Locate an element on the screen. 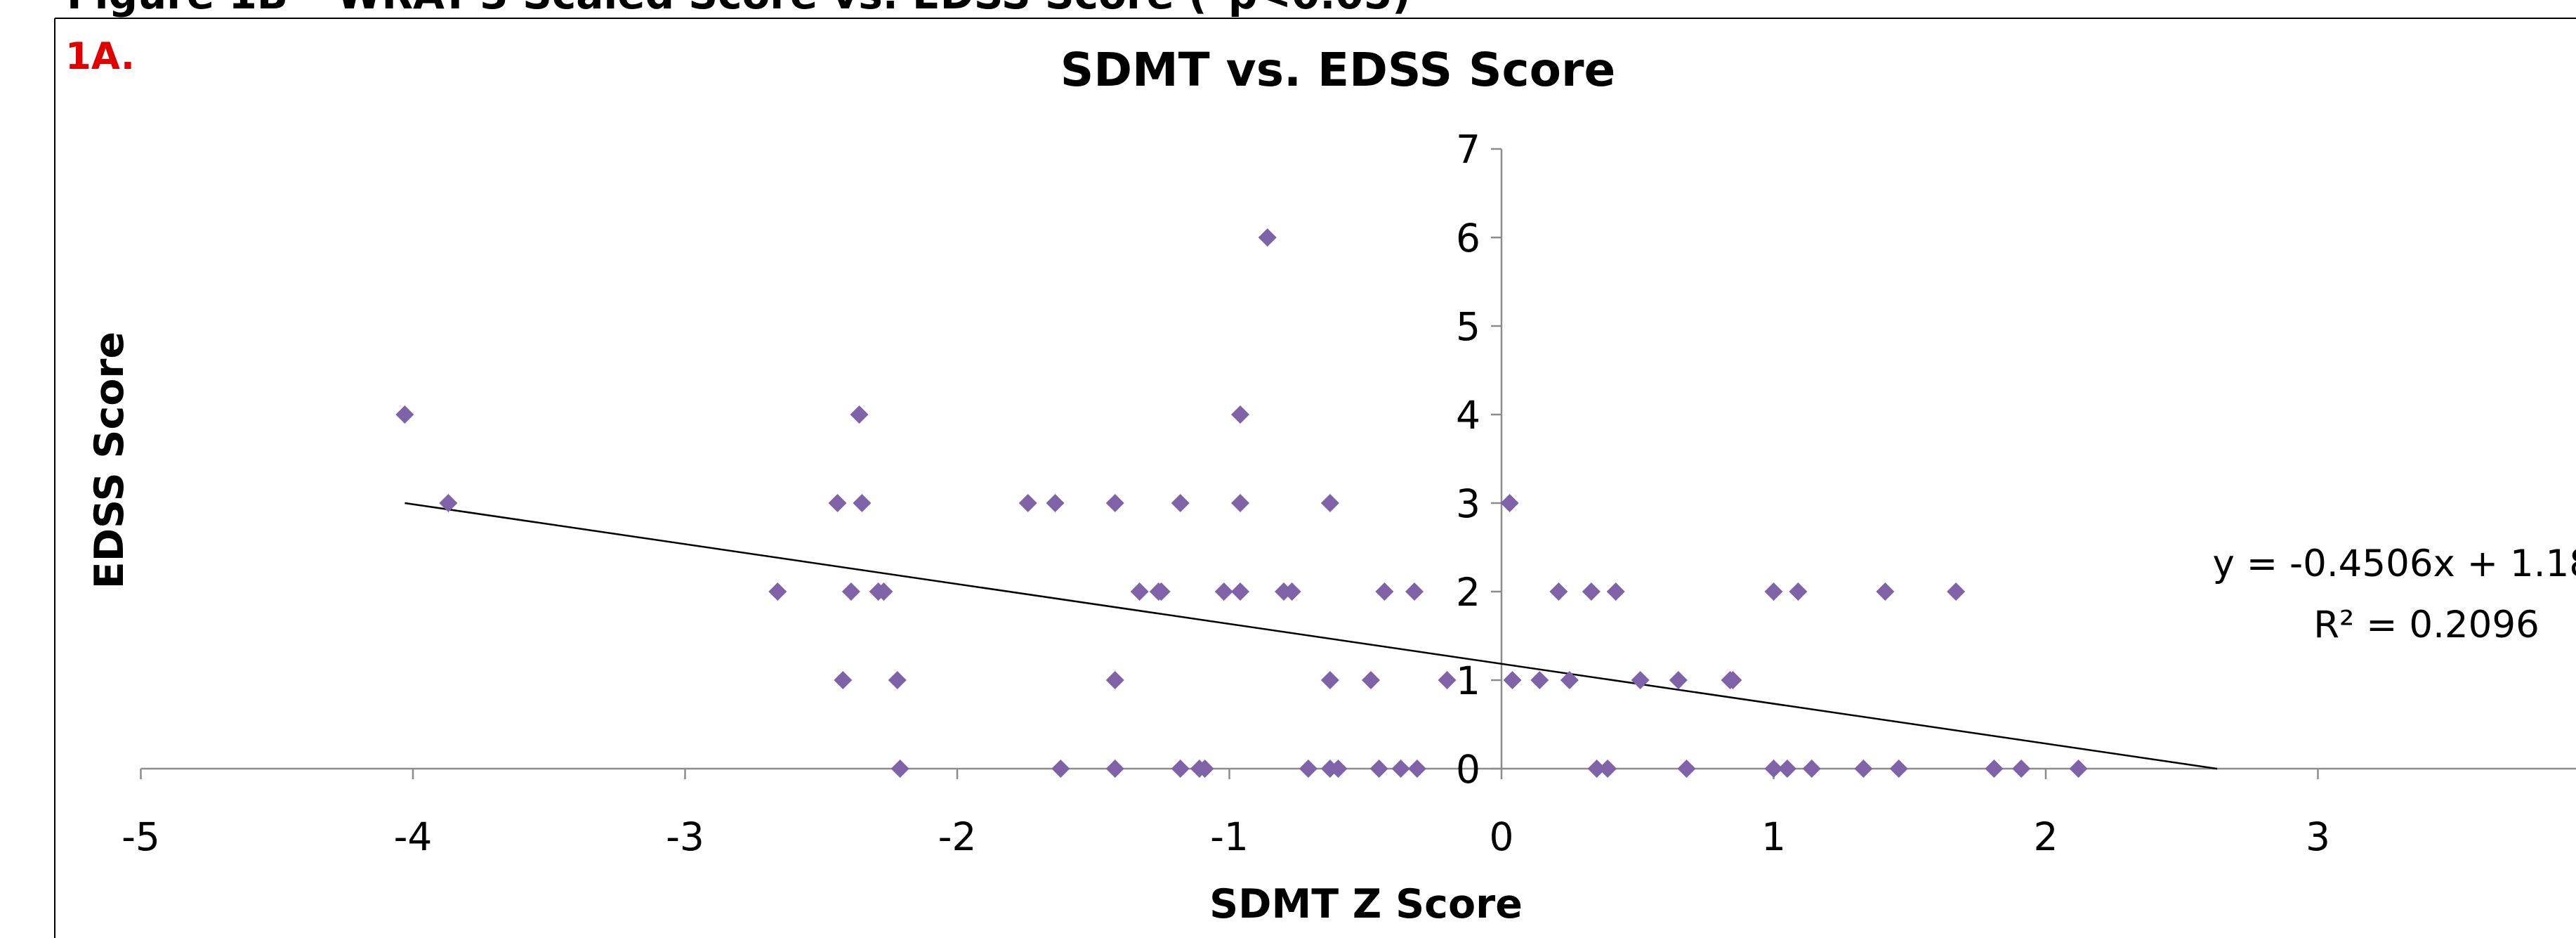 This screenshot has height=938, width=2576. y-tick-label: 2 is located at coordinates (1468, 592).